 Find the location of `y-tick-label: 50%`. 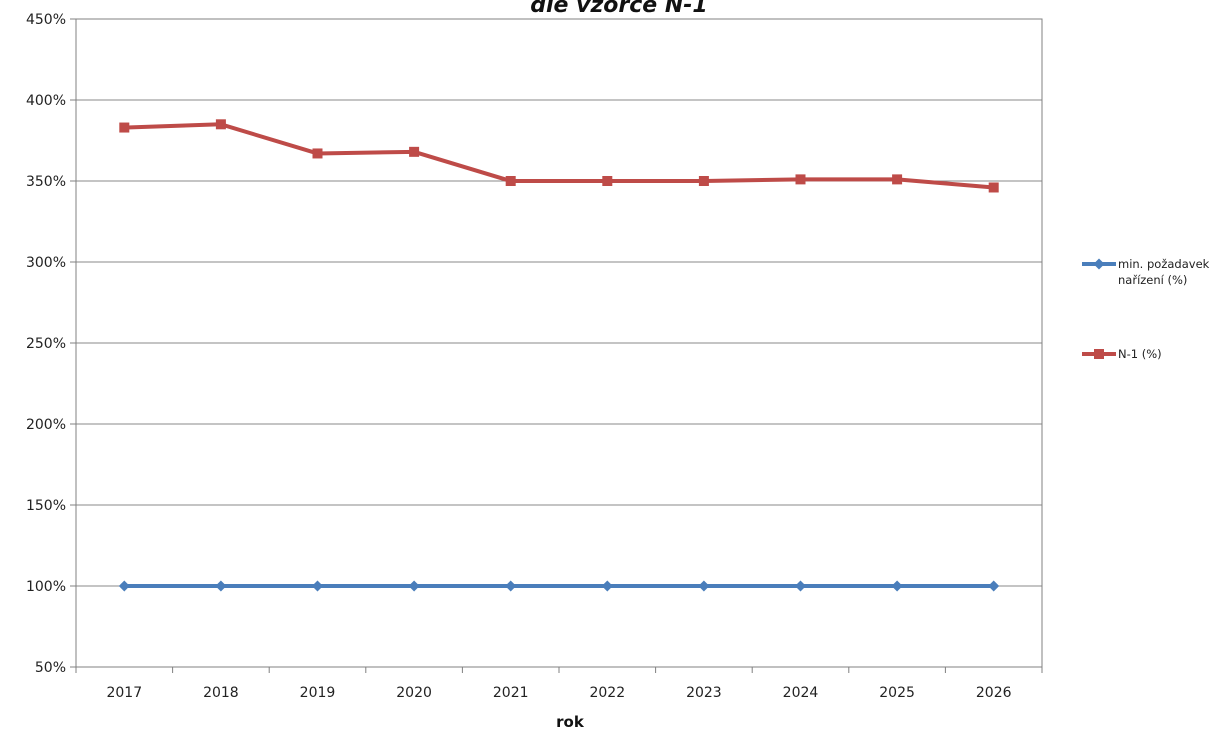

y-tick-label: 50% is located at coordinates (50, 668).